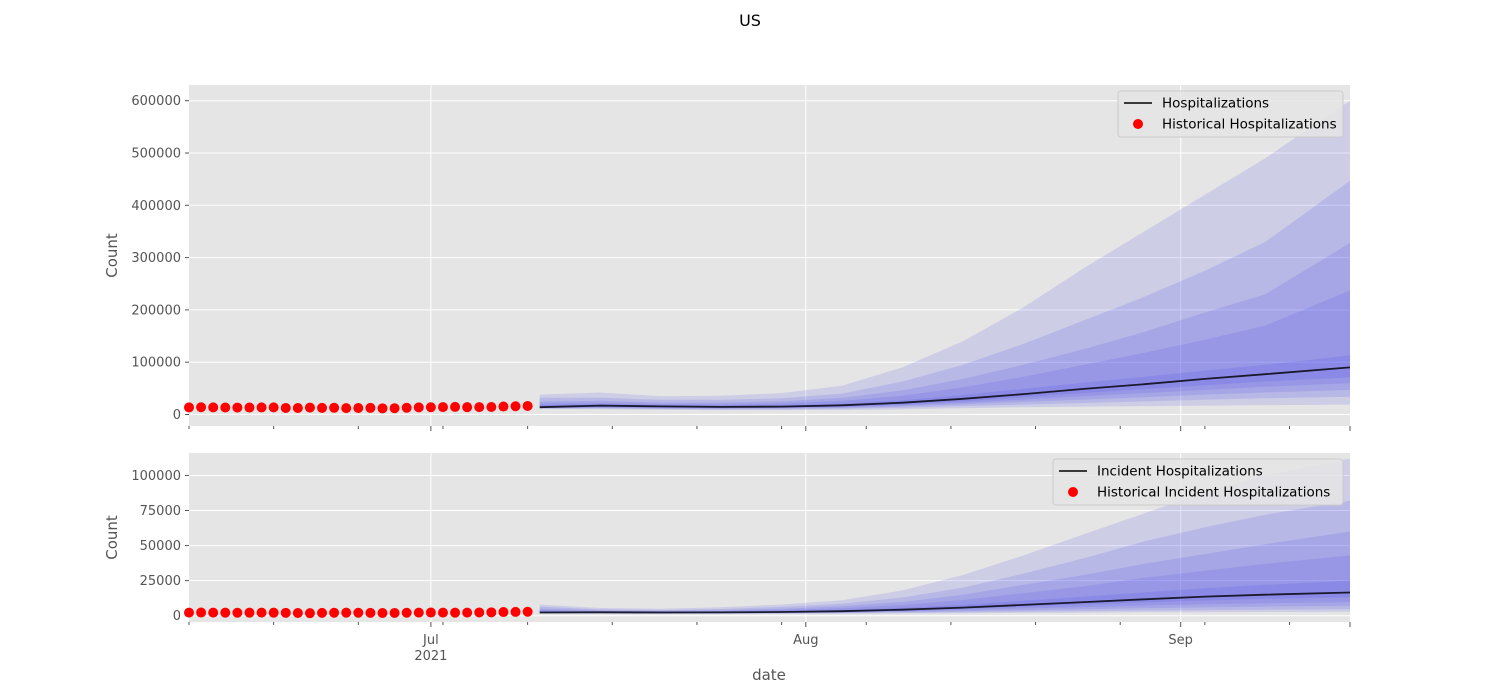 This screenshot has width=1500, height=700. I want to click on legend-entry-forecast: Hospitalizations, so click(1215, 104).